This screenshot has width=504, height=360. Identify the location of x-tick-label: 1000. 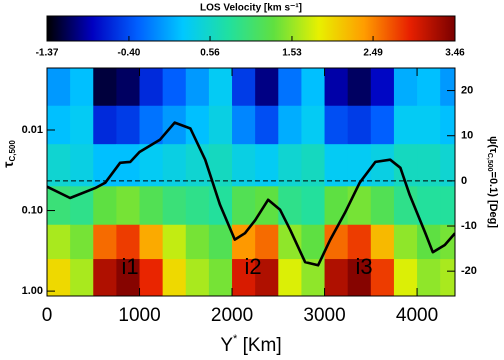
(139, 315).